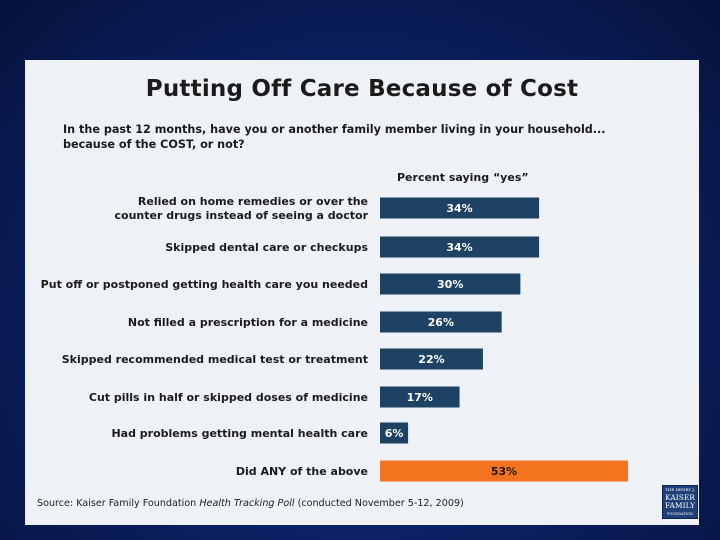 The height and width of the screenshot is (540, 720). What do you see at coordinates (463, 177) in the screenshot?
I see `column-header: Percent saying “yes”` at bounding box center [463, 177].